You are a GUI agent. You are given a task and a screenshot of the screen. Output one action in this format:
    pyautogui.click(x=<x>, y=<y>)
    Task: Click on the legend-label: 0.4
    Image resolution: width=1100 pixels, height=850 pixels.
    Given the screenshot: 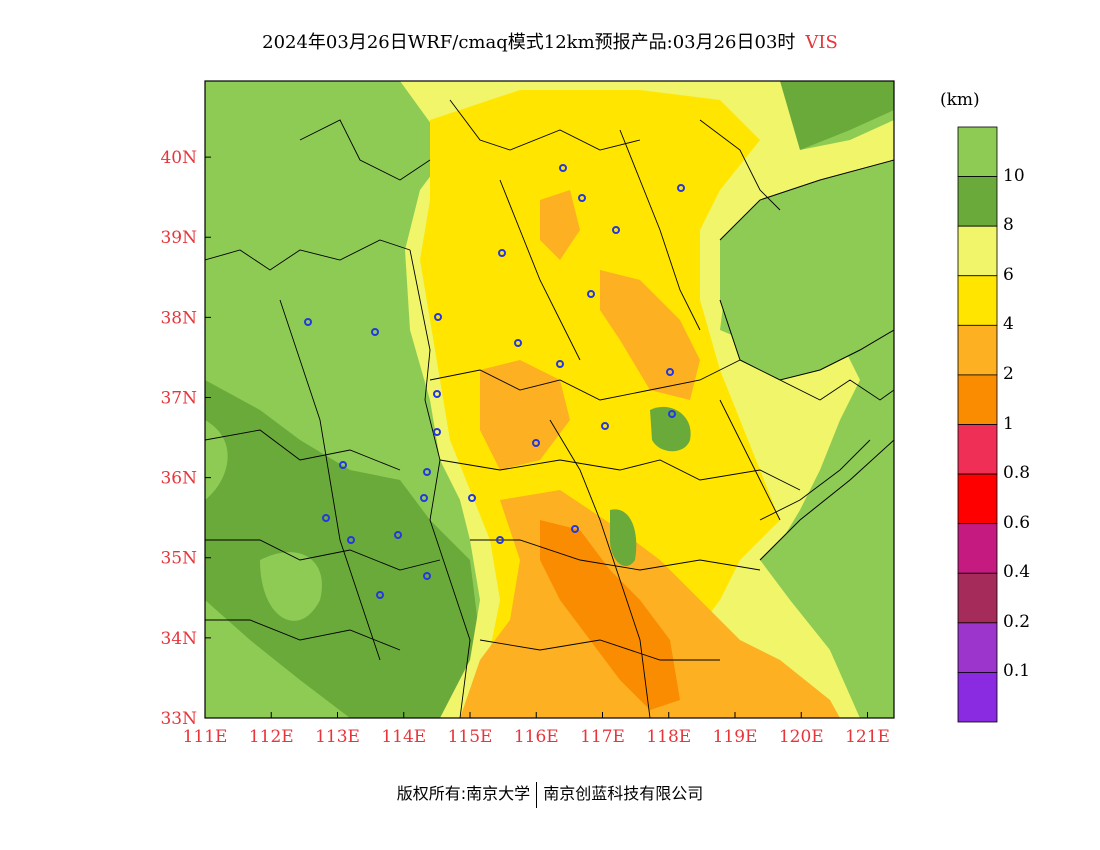 What is the action you would take?
    pyautogui.click(x=1017, y=572)
    